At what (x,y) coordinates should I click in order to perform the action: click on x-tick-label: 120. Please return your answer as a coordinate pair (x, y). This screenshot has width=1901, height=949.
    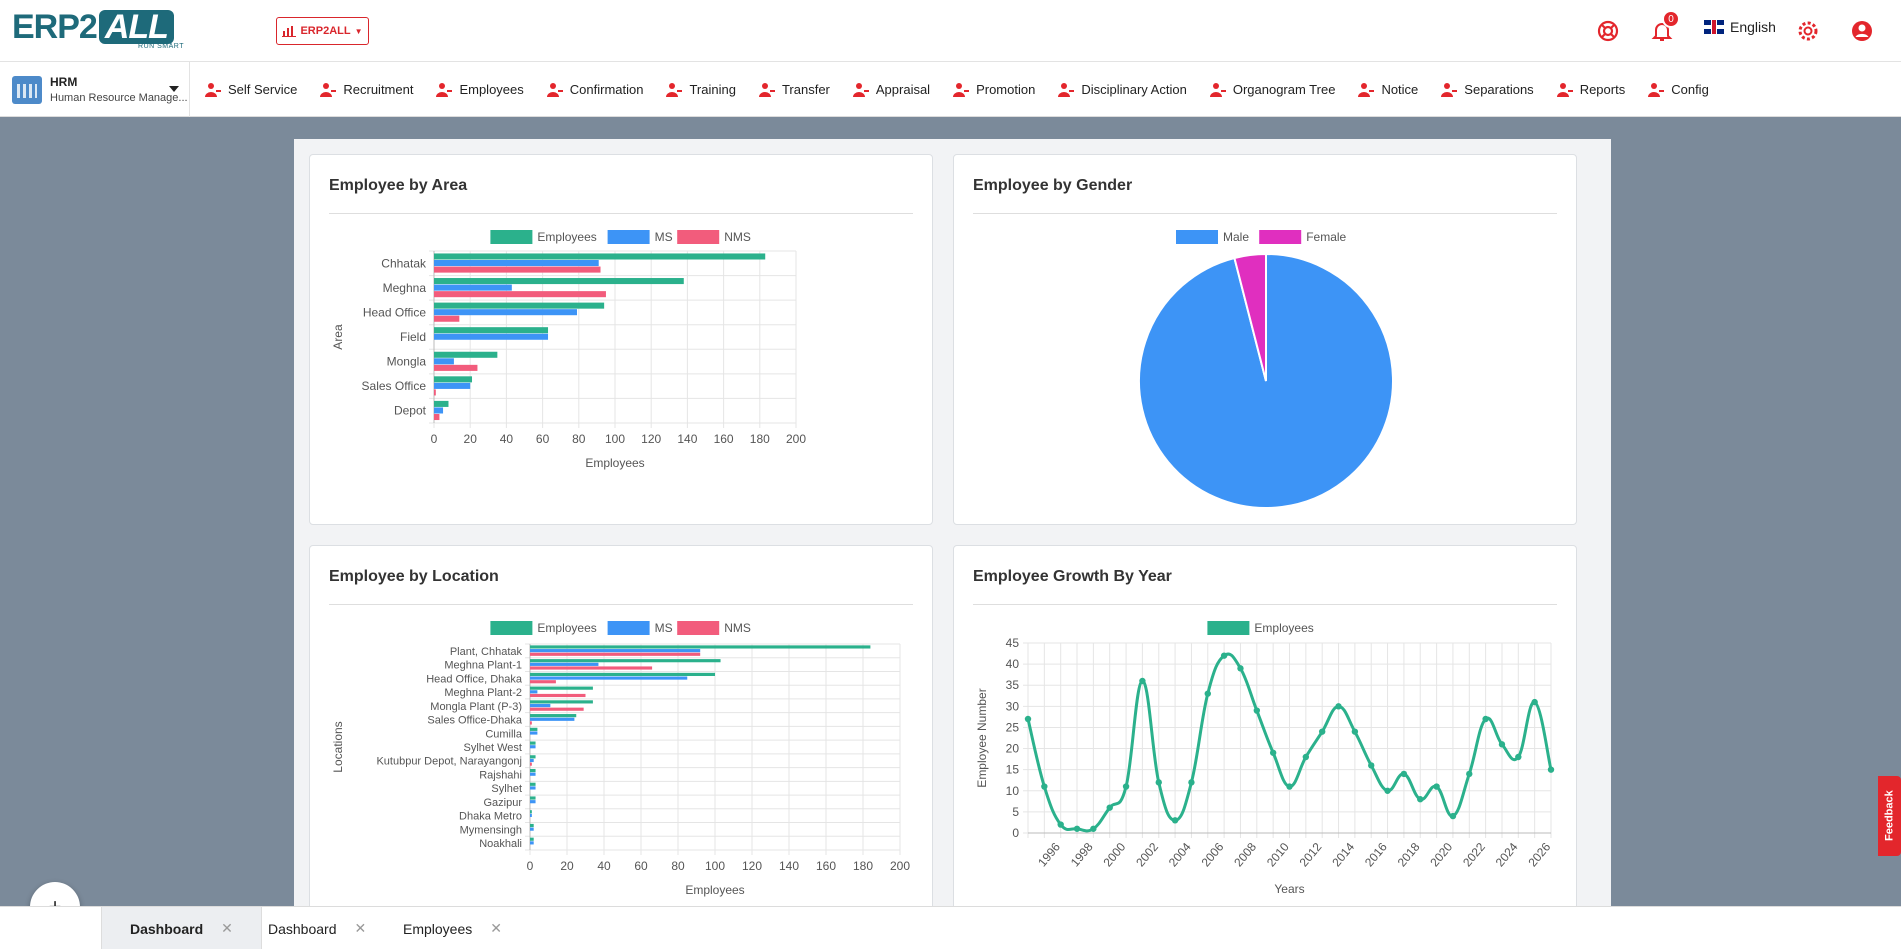
    Looking at the image, I should click on (752, 866).